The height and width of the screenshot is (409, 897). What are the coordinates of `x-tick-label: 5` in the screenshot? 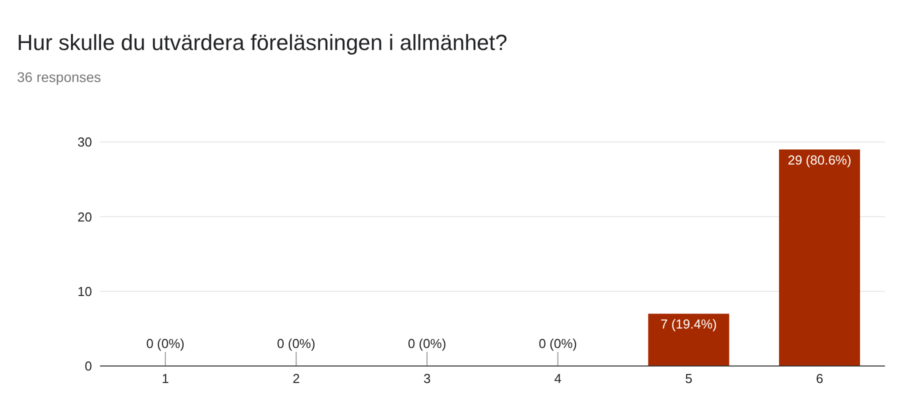 It's located at (688, 378).